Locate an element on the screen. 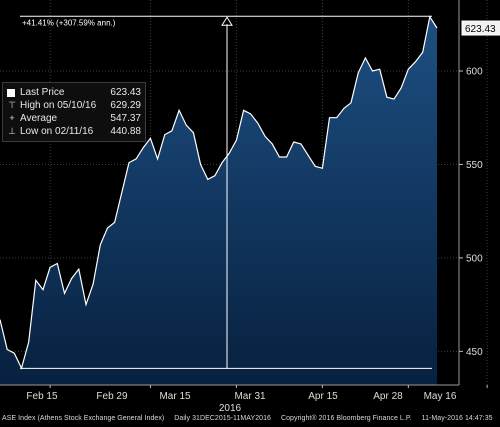  last-price-tag is located at coordinates (480, 28).